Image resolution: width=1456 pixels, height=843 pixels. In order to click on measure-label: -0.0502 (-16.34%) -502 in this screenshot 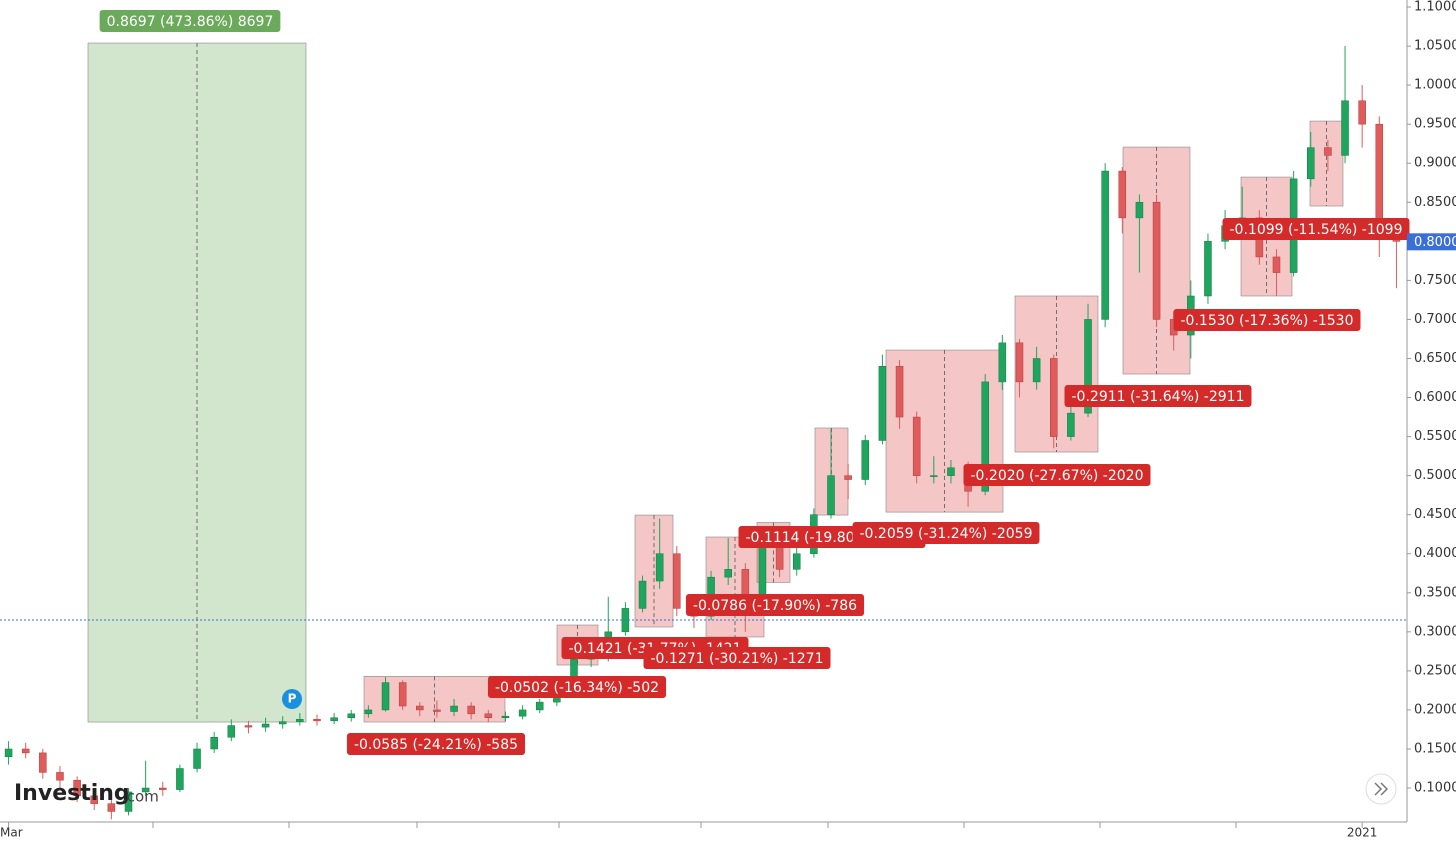, I will do `click(577, 688)`.